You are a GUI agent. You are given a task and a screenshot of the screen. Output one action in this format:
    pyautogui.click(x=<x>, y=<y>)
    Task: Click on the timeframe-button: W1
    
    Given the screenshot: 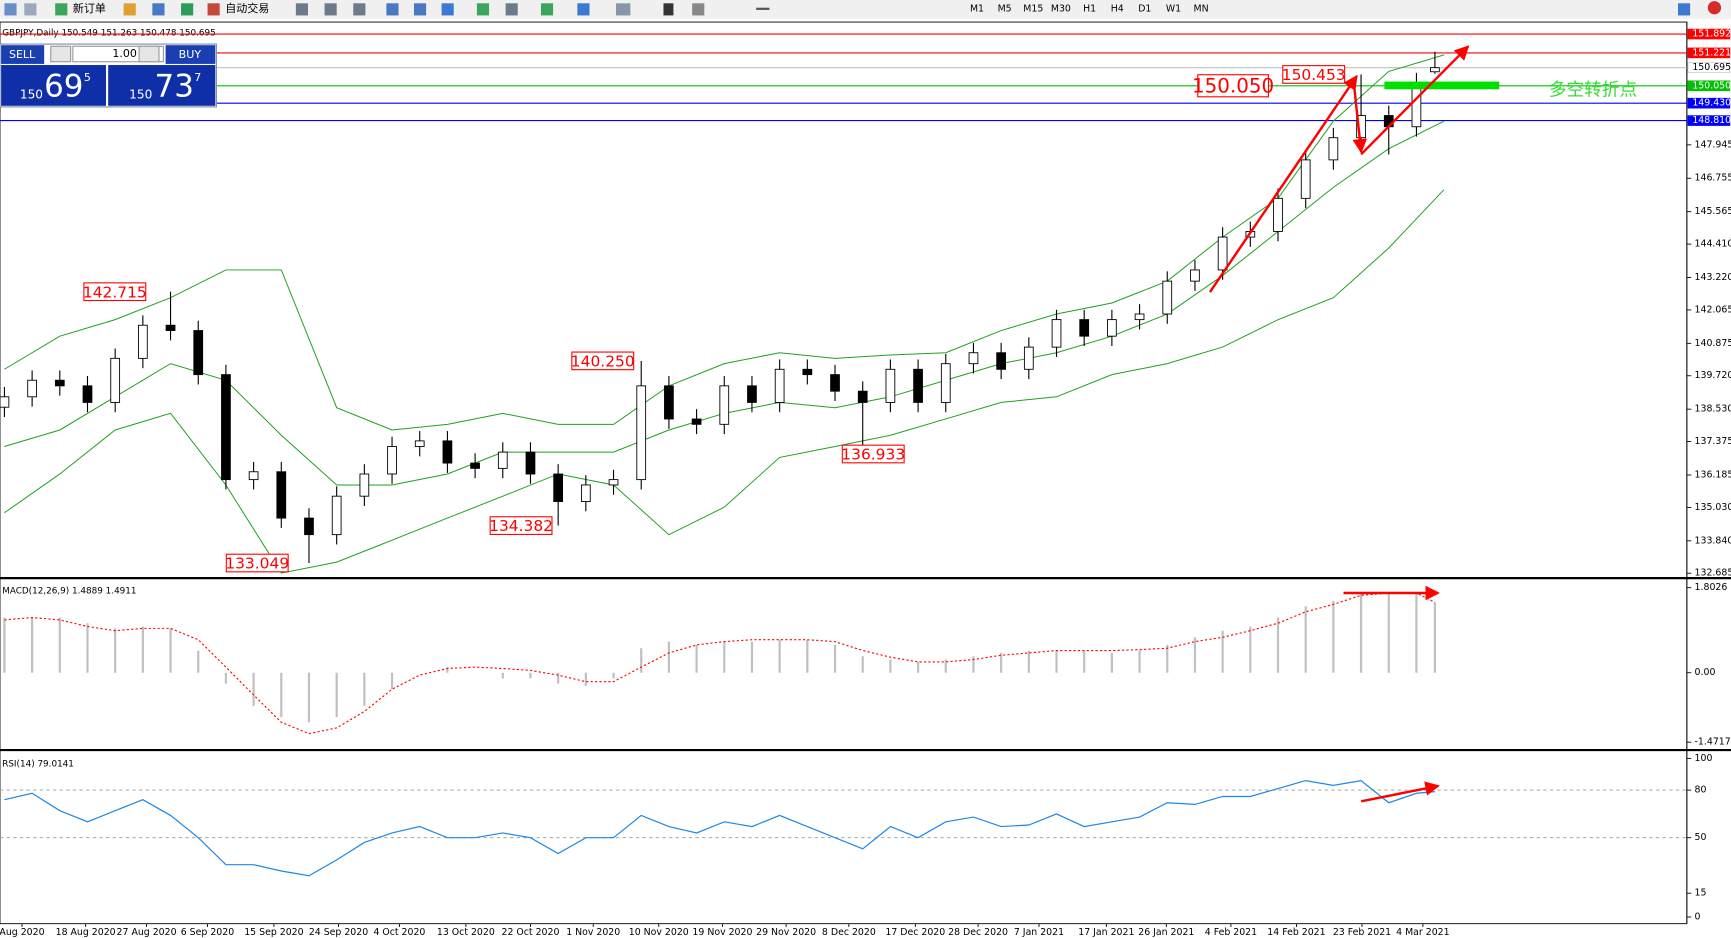 What is the action you would take?
    pyautogui.click(x=1173, y=8)
    